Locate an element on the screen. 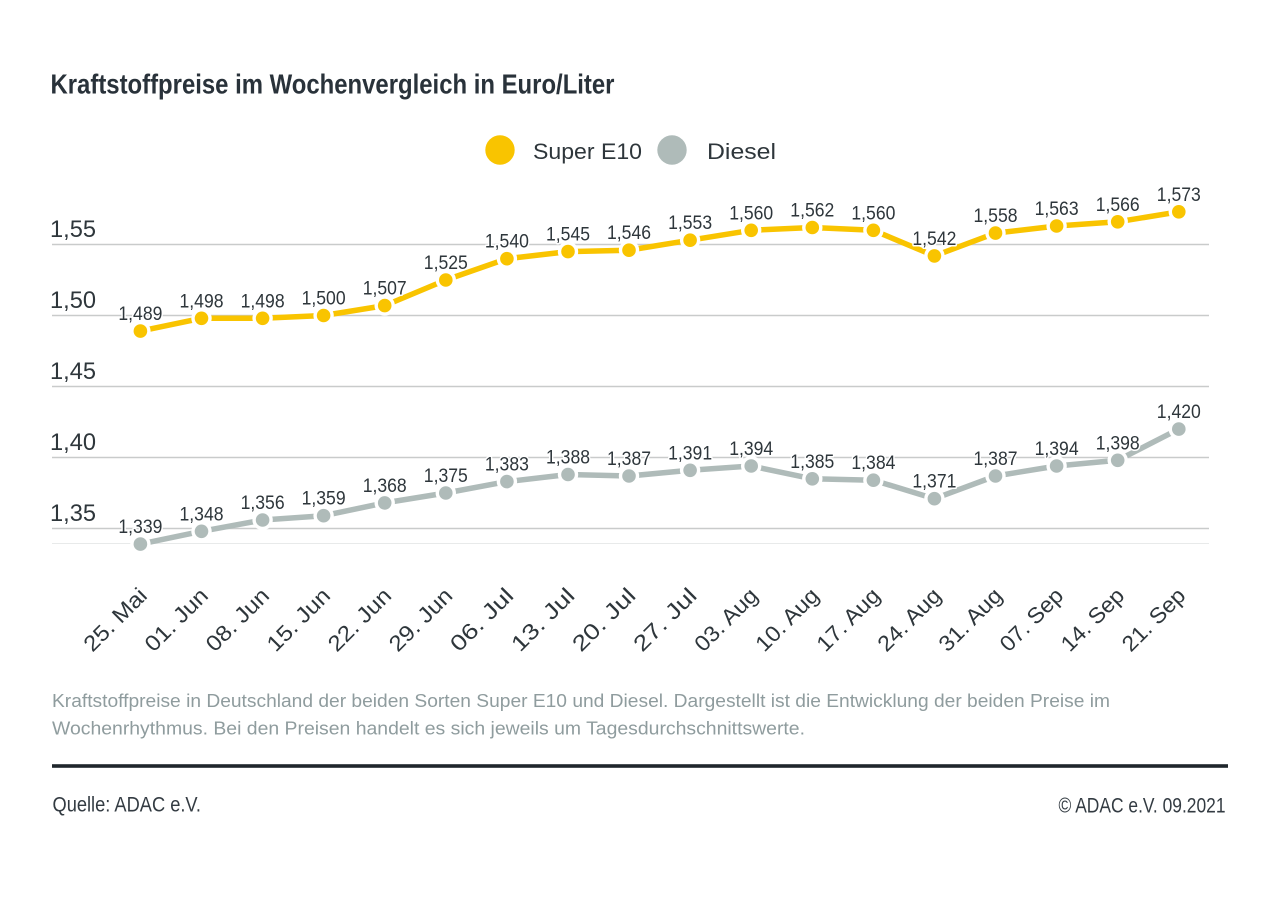 Image resolution: width=1280 pixels, height=898 pixels. svg-text: Super E10 is located at coordinates (587, 151).